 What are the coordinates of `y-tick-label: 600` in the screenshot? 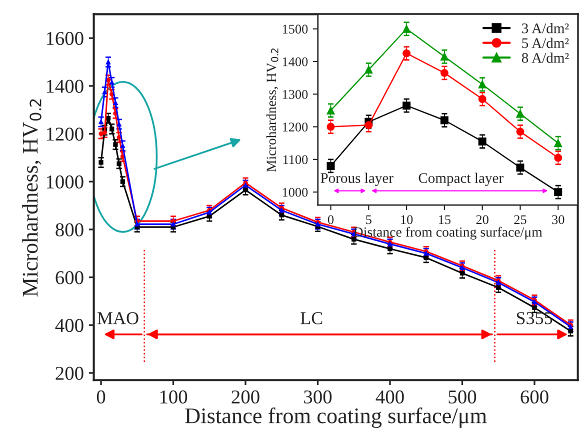 It's located at (70, 277).